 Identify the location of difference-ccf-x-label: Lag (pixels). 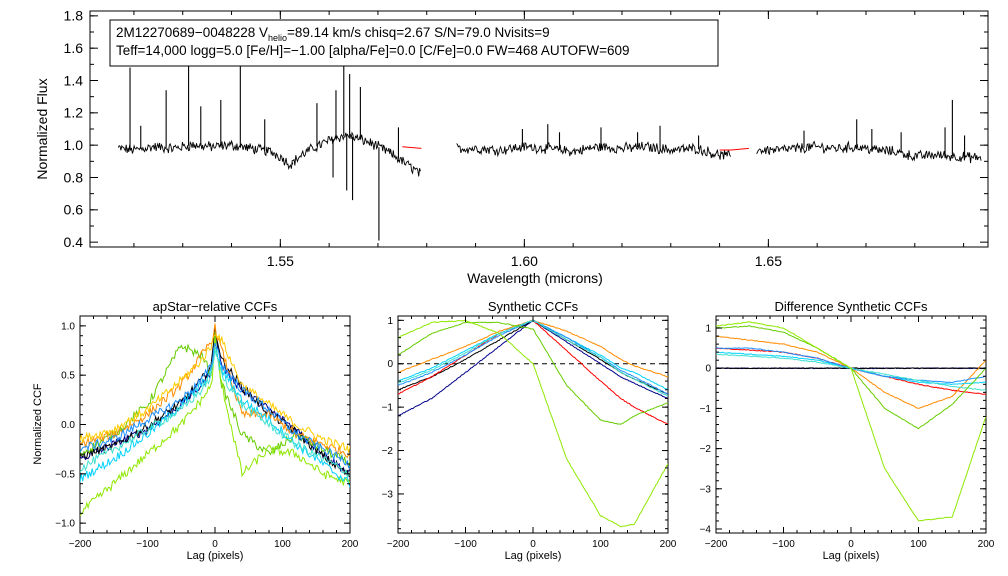
(851, 556).